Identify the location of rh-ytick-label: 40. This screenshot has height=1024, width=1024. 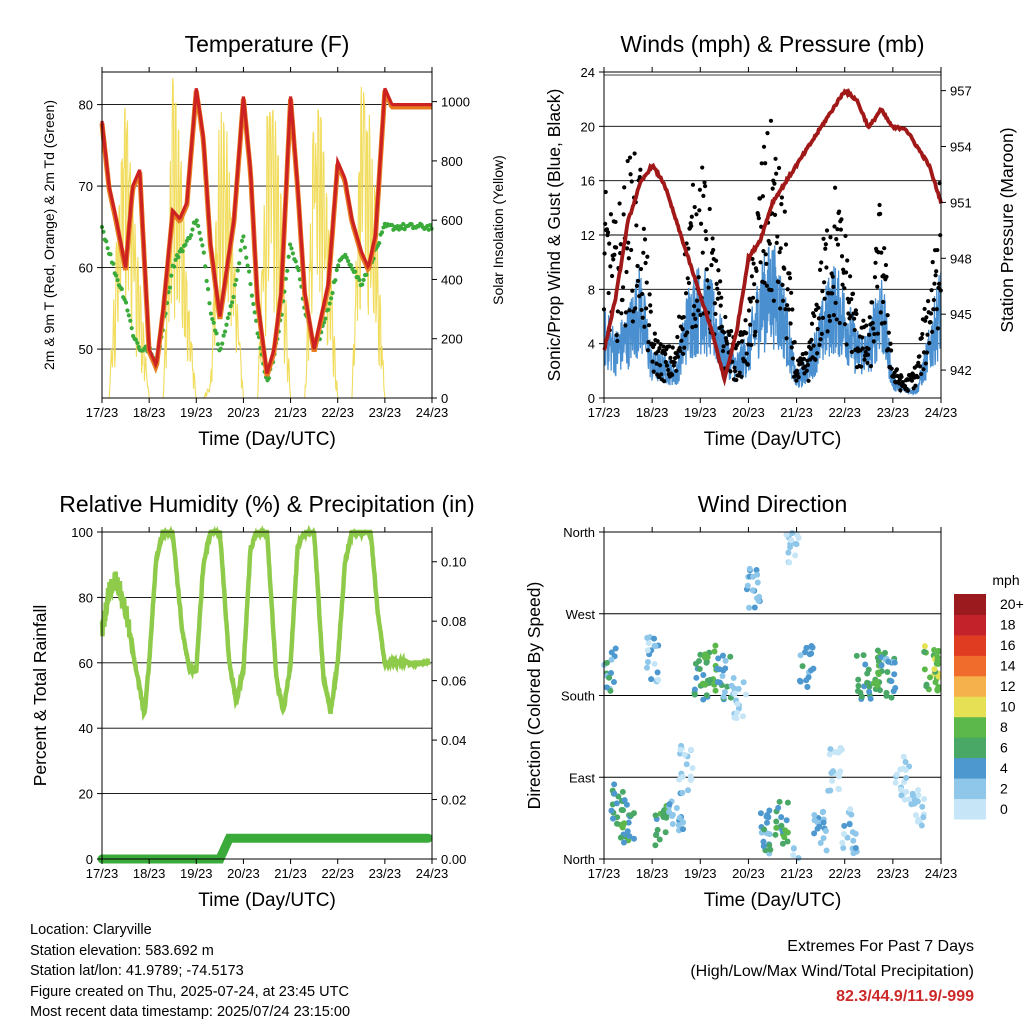
(86, 728).